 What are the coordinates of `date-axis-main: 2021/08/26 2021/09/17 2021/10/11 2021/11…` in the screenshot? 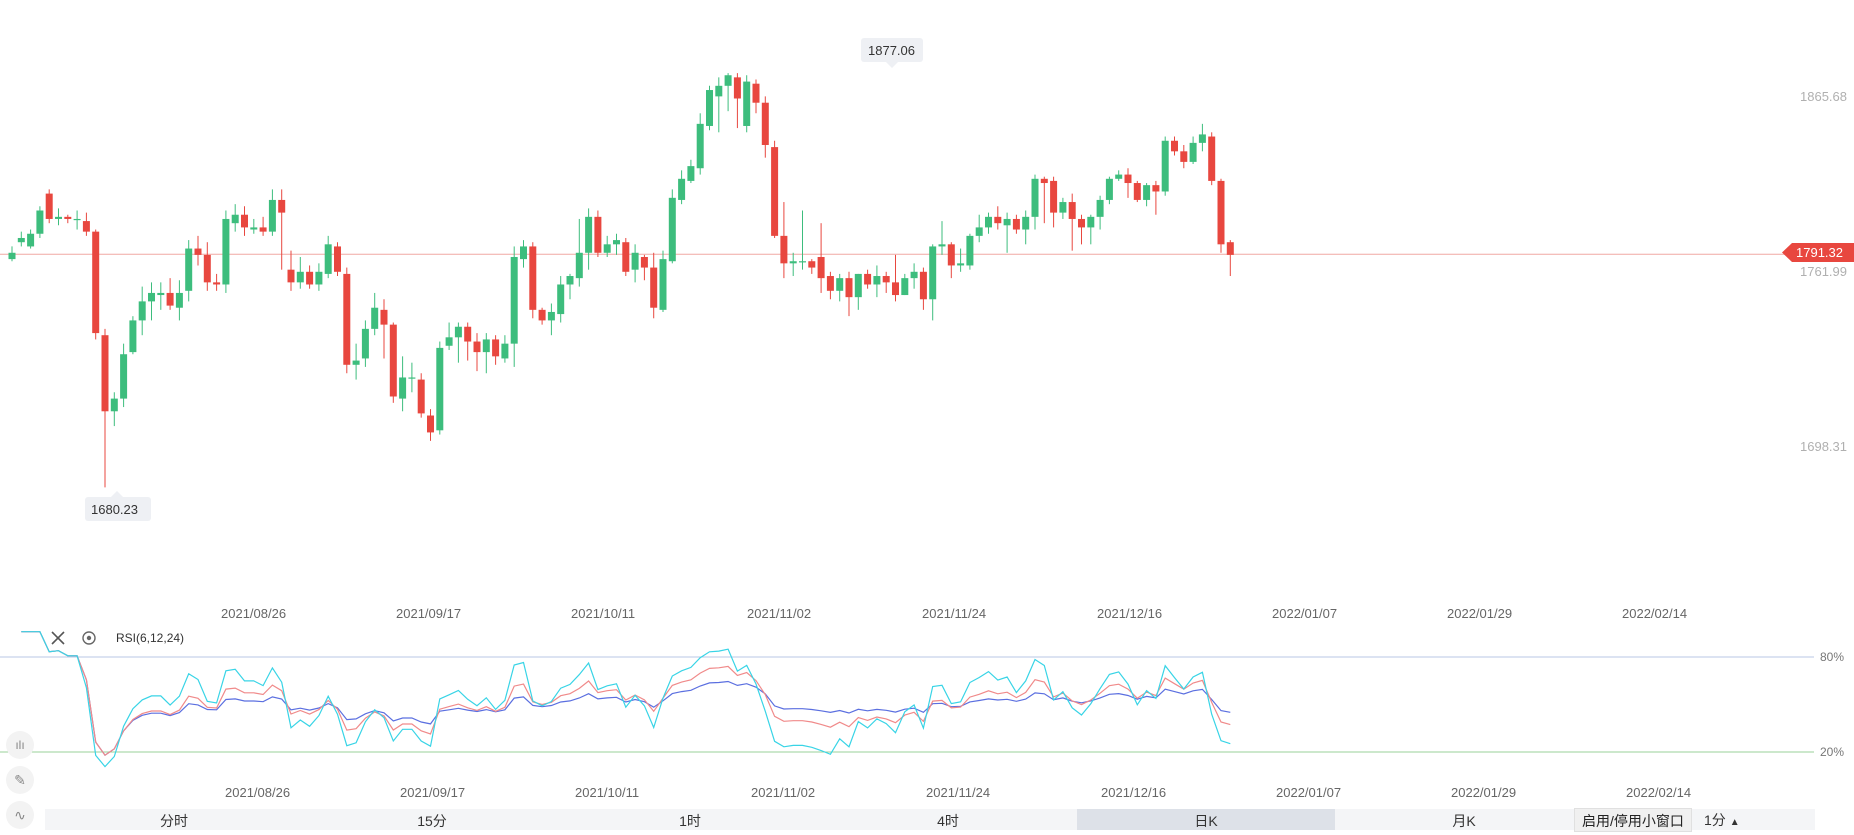 It's located at (954, 613).